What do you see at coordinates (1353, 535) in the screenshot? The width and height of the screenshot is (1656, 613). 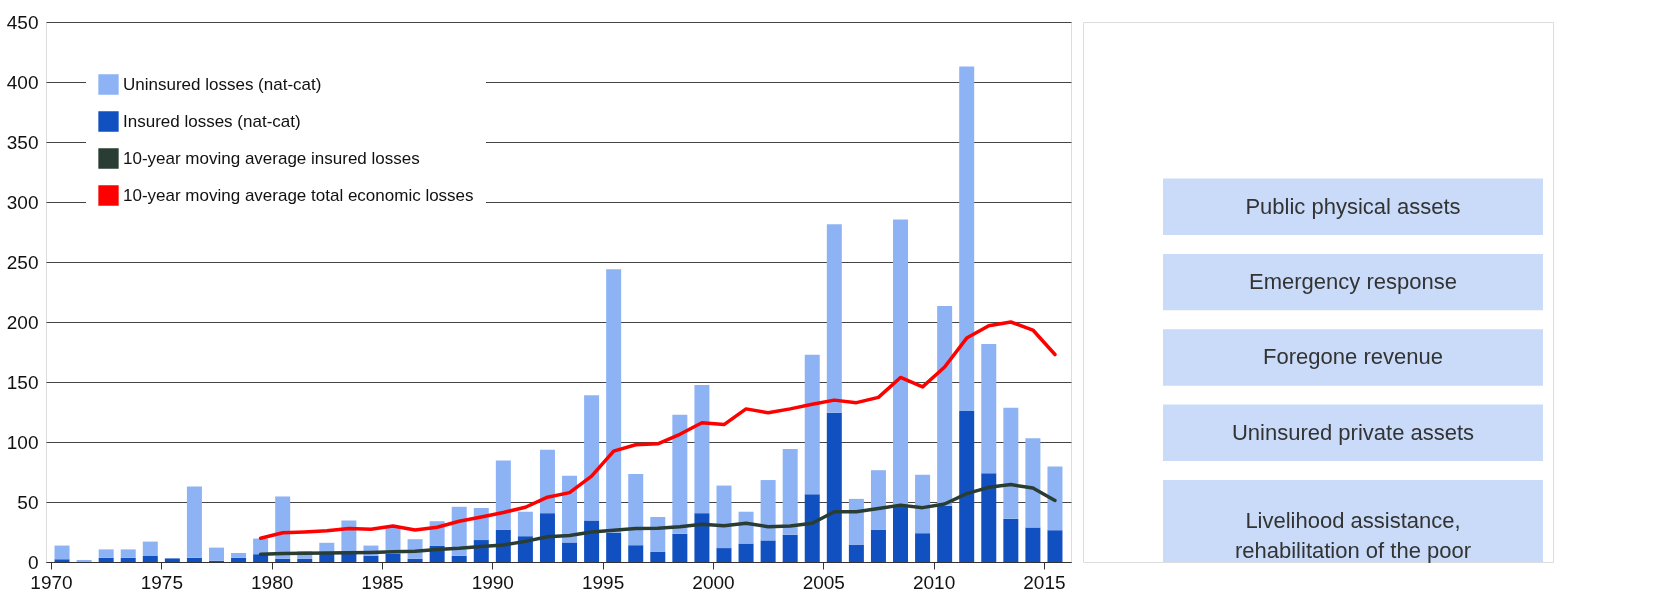 I see `text: Livelihood assistance, rehabilitation of the poor` at bounding box center [1353, 535].